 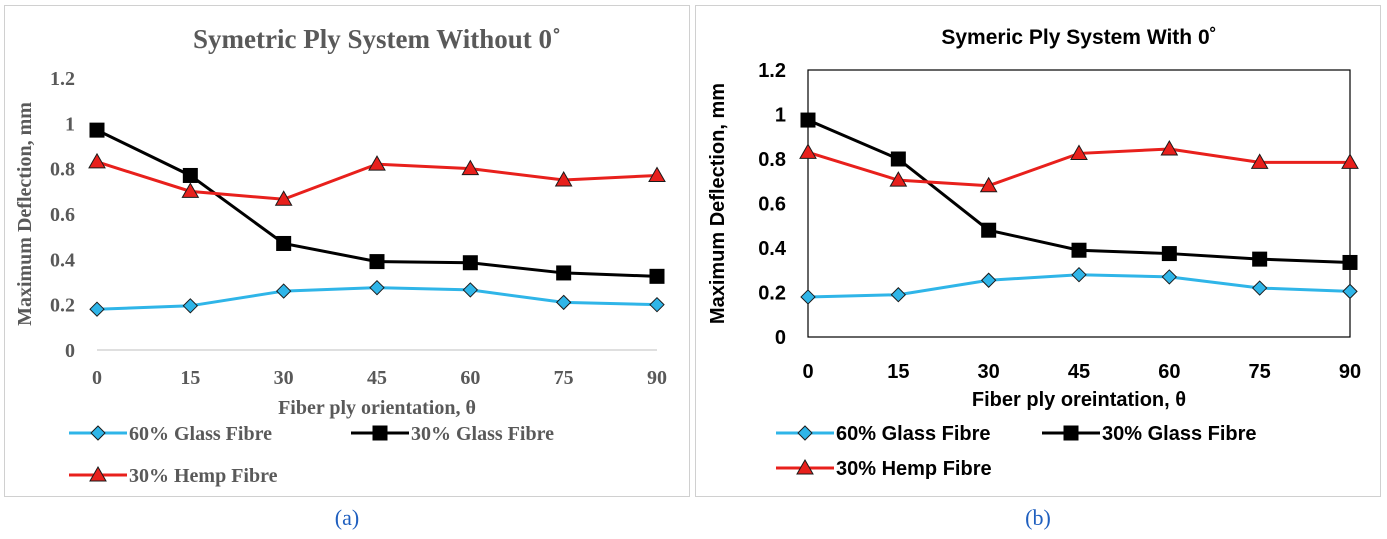 I want to click on chart-b-y-tick-label: 0.2, so click(x=772, y=294).